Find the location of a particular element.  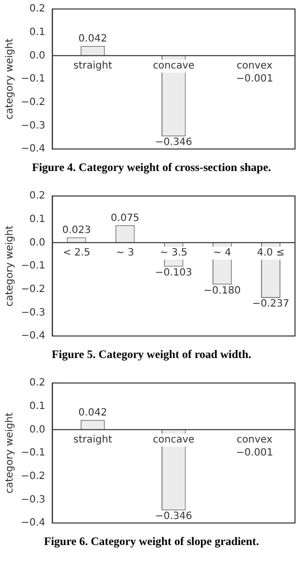

data-label: 0.075 is located at coordinates (125, 218).